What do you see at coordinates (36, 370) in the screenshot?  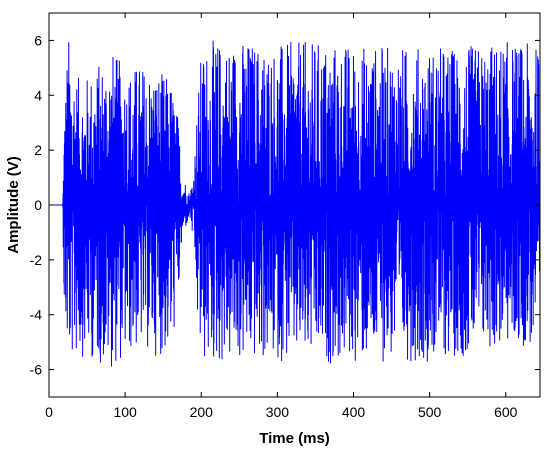 I see `y-tick-label: -6` at bounding box center [36, 370].